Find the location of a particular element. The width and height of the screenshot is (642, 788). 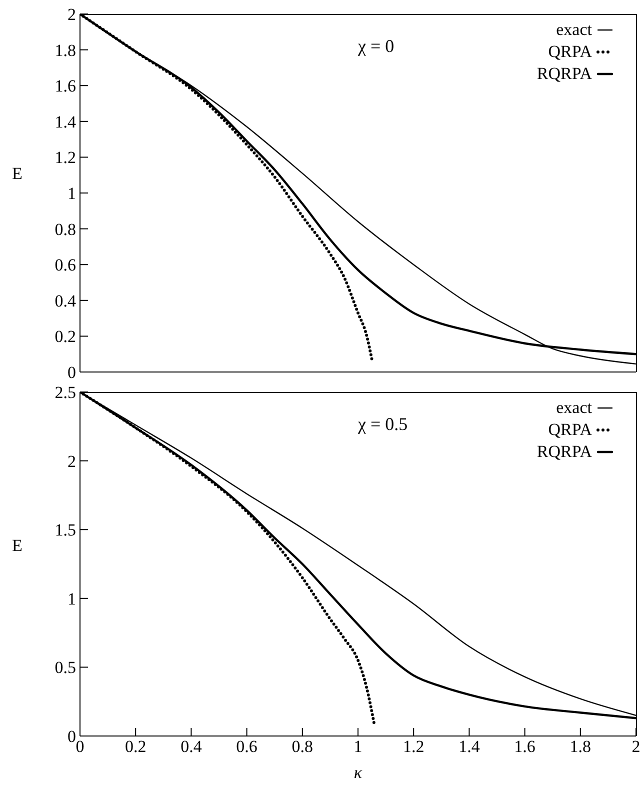

annotation: χ = 0.5 is located at coordinates (383, 424).